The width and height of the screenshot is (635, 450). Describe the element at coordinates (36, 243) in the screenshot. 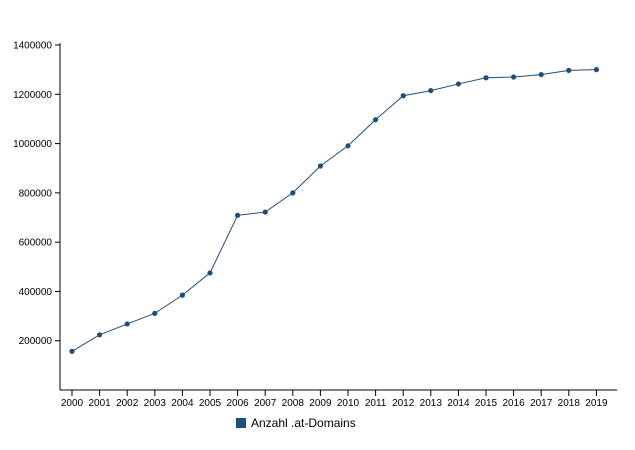

I see `y-tick-label: 600000` at that location.